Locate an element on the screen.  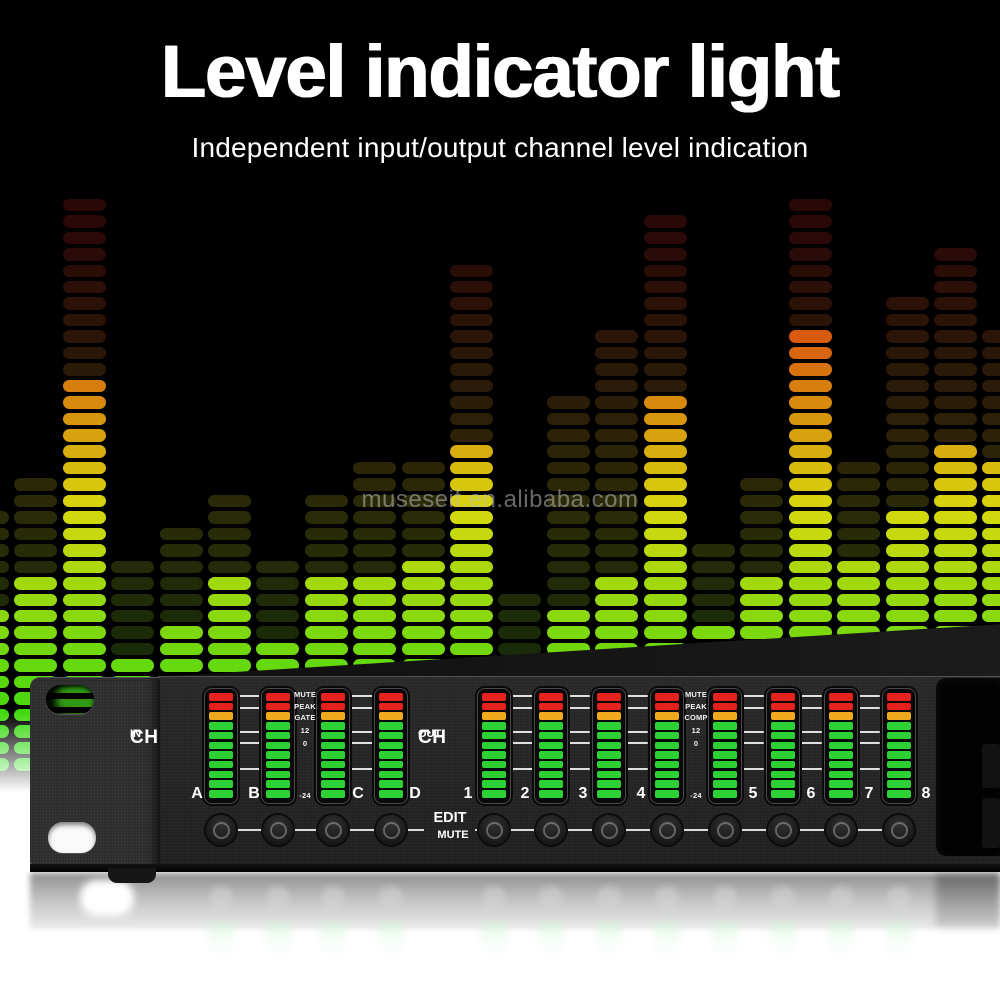
channel-label: A is located at coordinates (197, 793).